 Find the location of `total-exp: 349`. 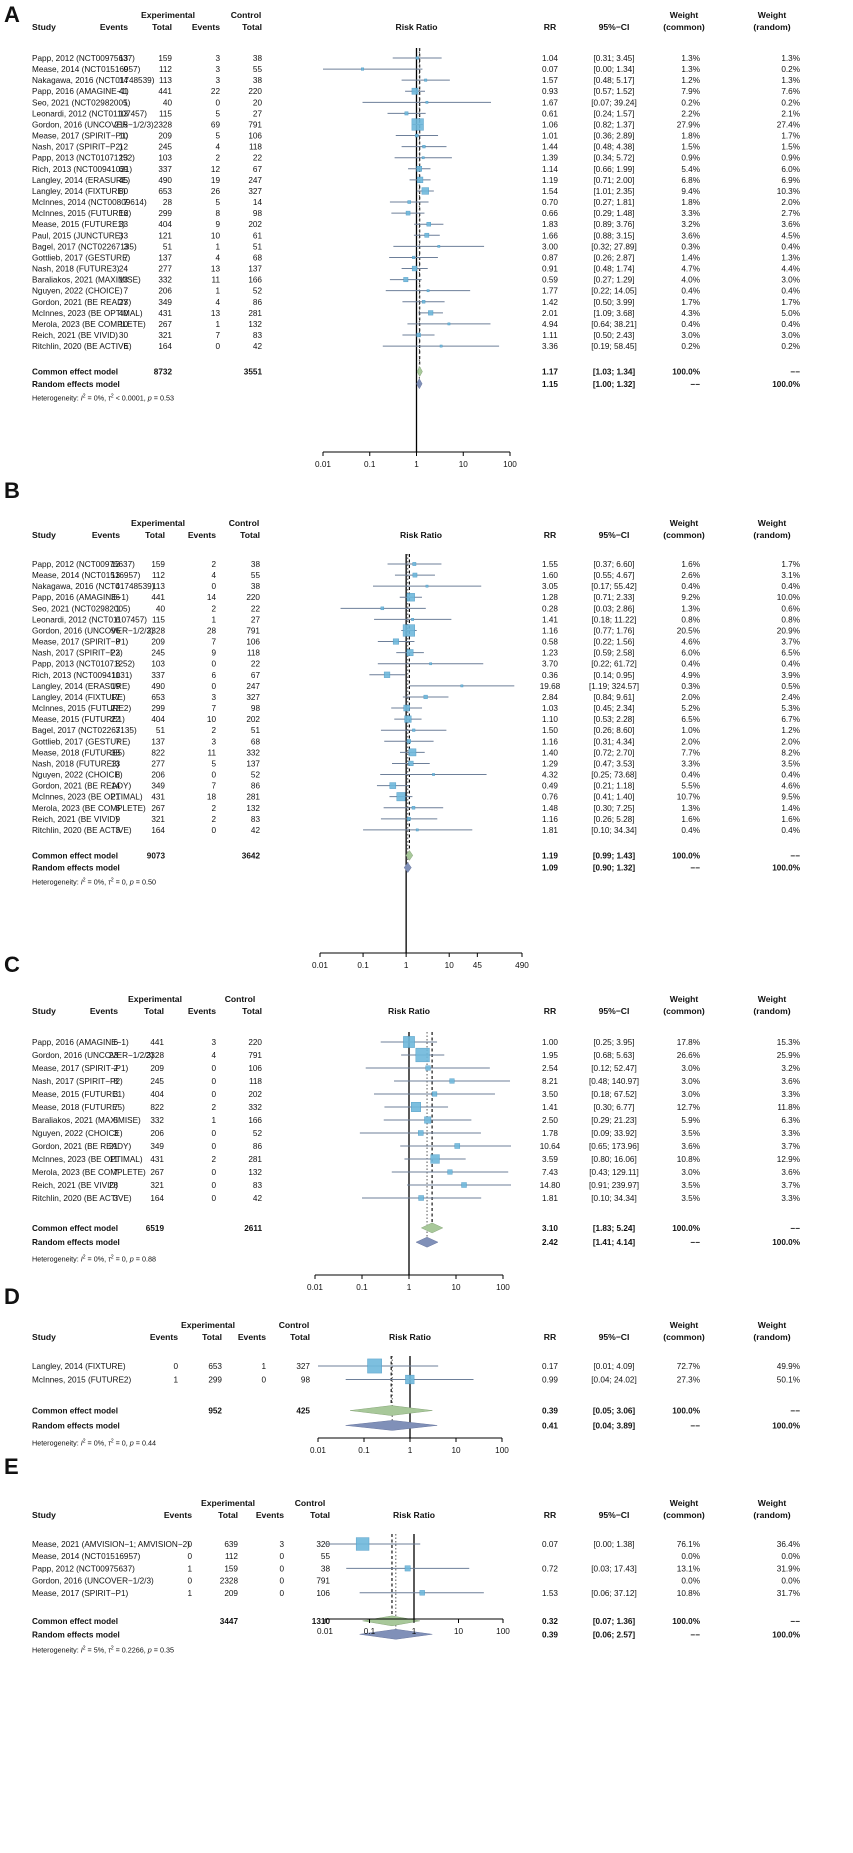

total-exp: 349 is located at coordinates (165, 302).